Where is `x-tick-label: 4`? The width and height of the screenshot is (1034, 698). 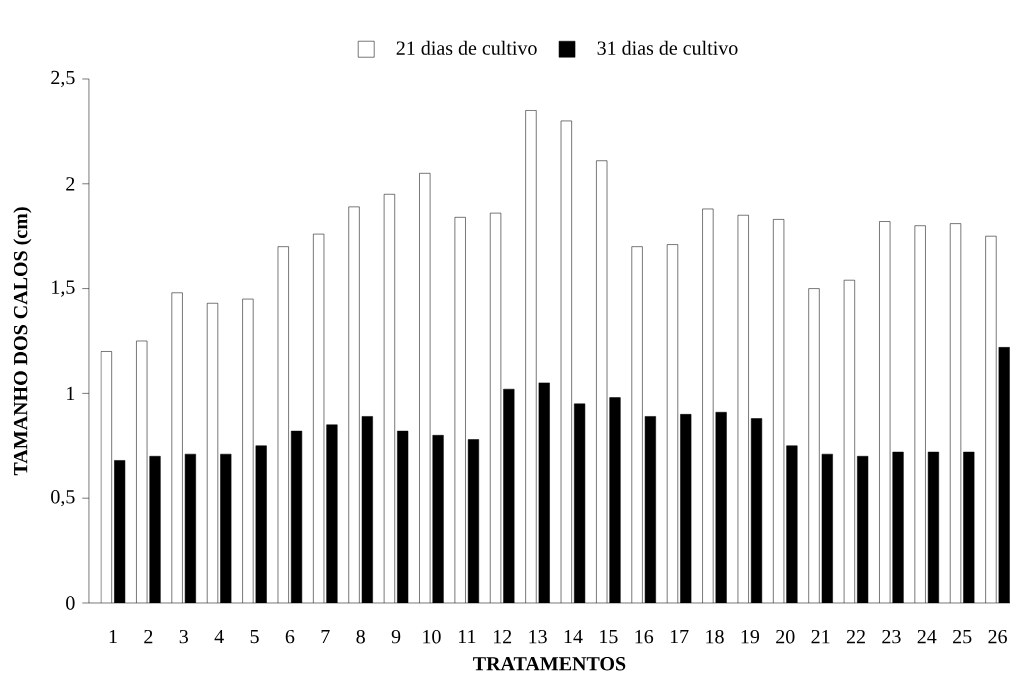
x-tick-label: 4 is located at coordinates (219, 636).